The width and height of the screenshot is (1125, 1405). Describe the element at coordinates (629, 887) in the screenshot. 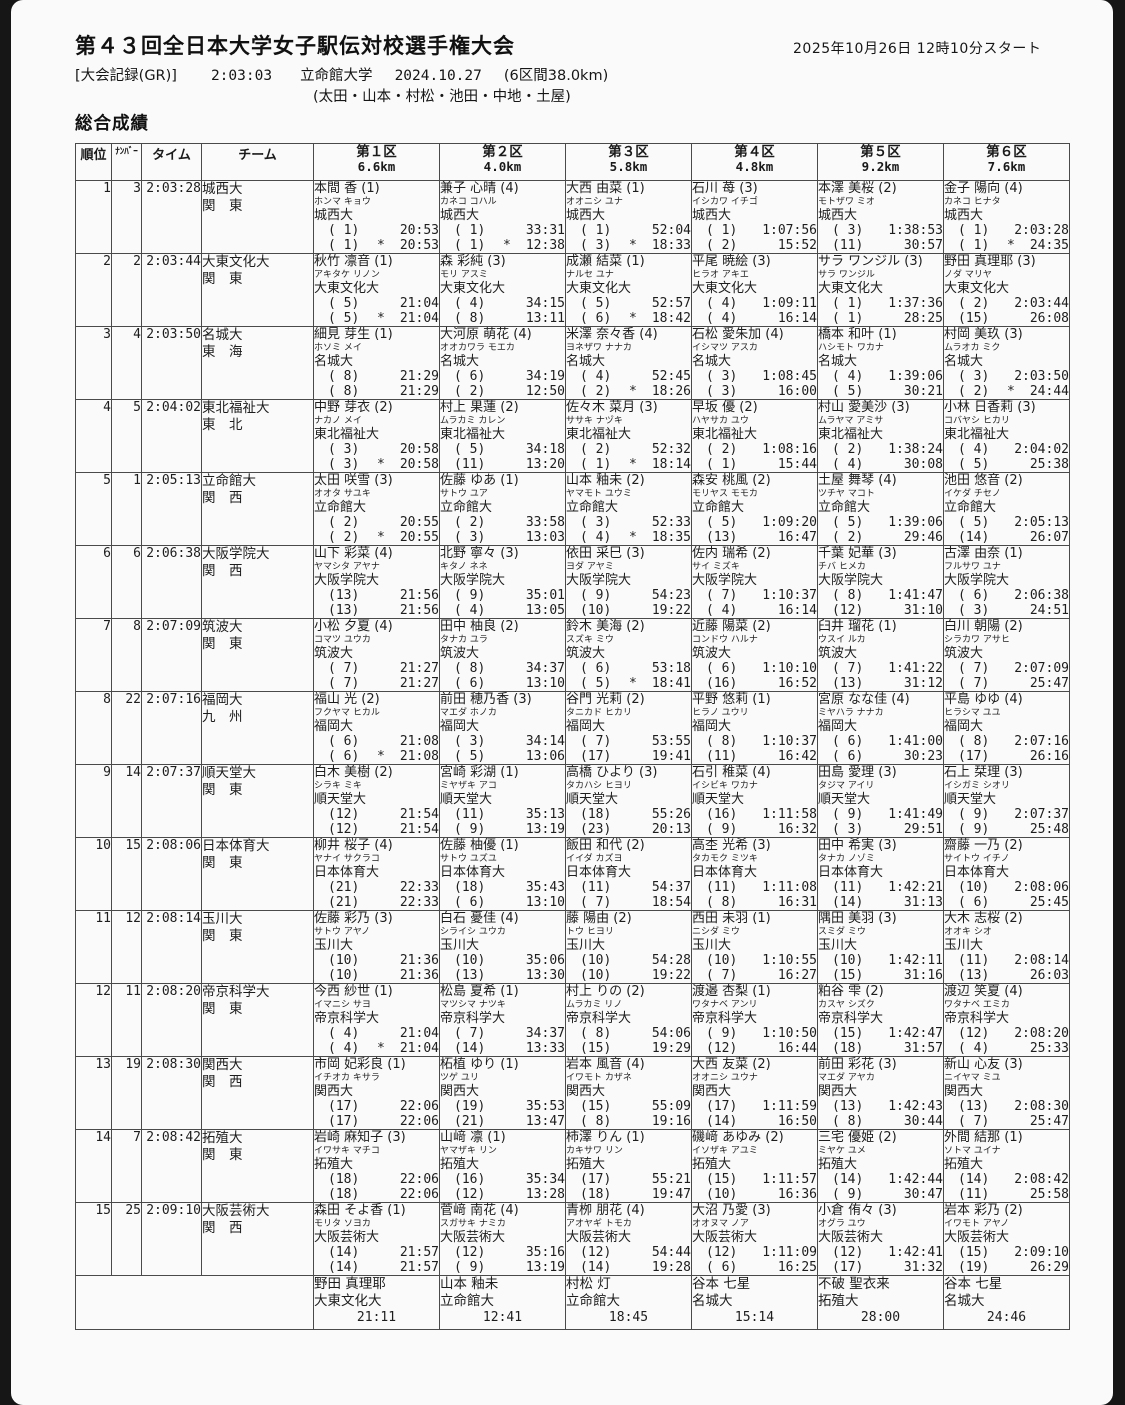

I see `split-line: (11) 54:37` at that location.